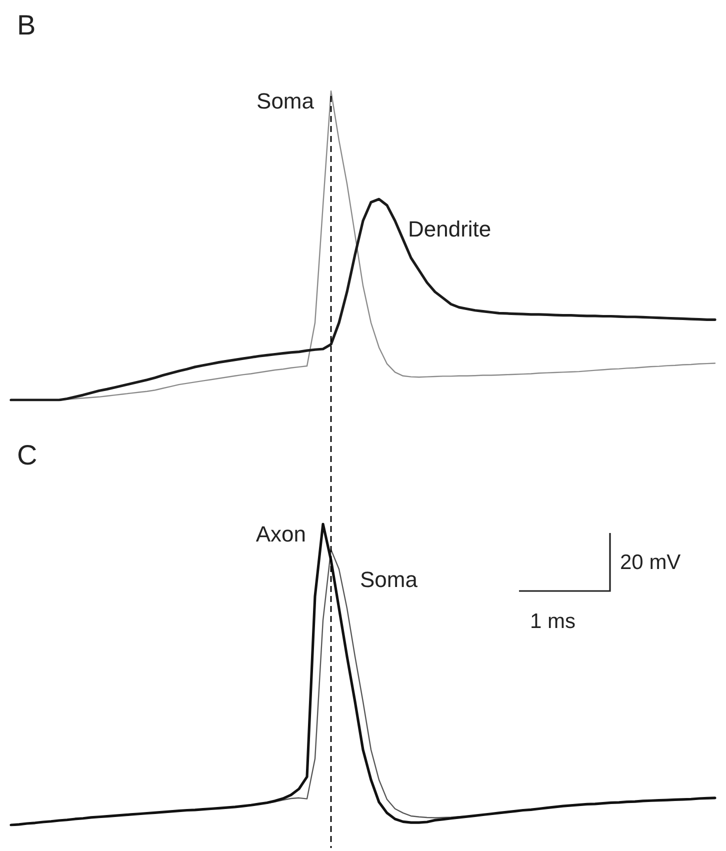 The image size is (726, 851). I want to click on annotation: 20 mV, so click(650, 563).